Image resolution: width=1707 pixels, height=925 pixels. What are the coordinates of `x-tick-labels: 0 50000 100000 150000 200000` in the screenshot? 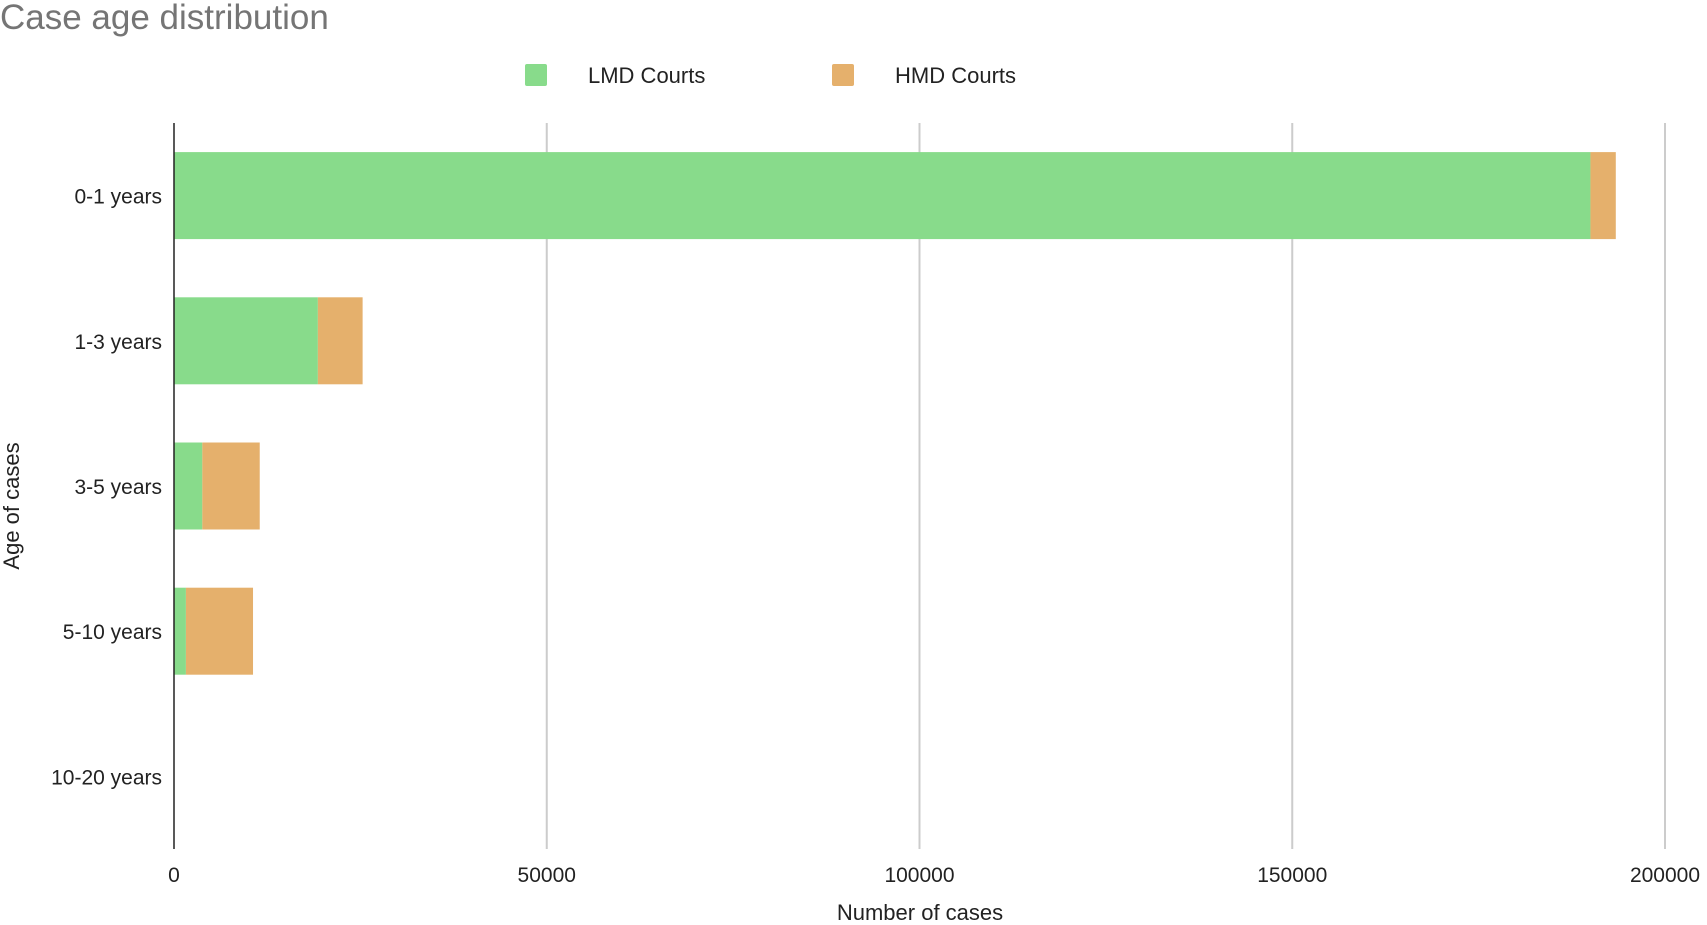 It's located at (934, 875).